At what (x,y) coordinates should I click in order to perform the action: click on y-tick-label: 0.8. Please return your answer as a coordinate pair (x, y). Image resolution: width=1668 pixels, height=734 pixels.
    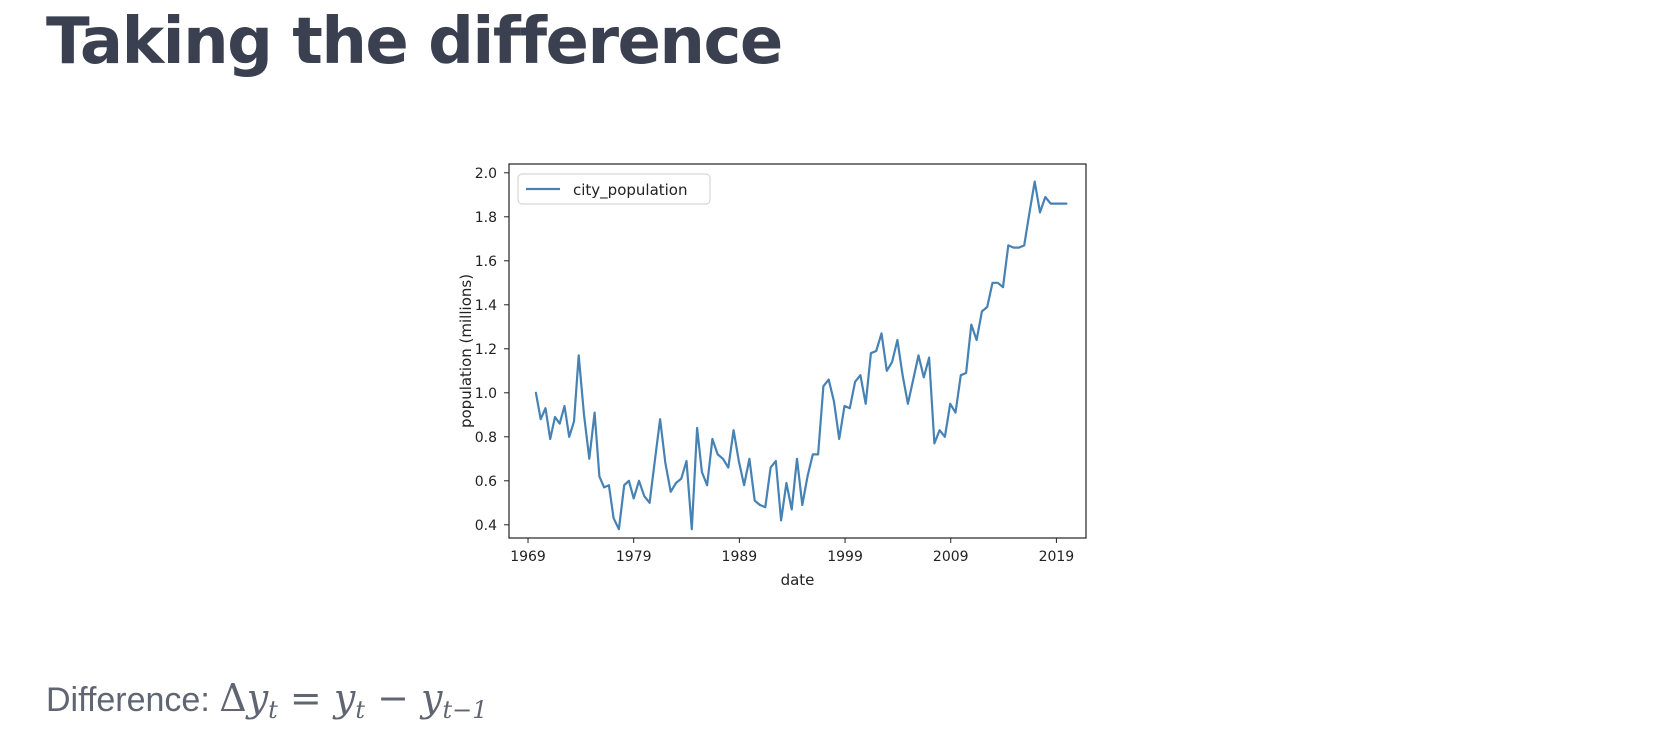
    Looking at the image, I should click on (486, 438).